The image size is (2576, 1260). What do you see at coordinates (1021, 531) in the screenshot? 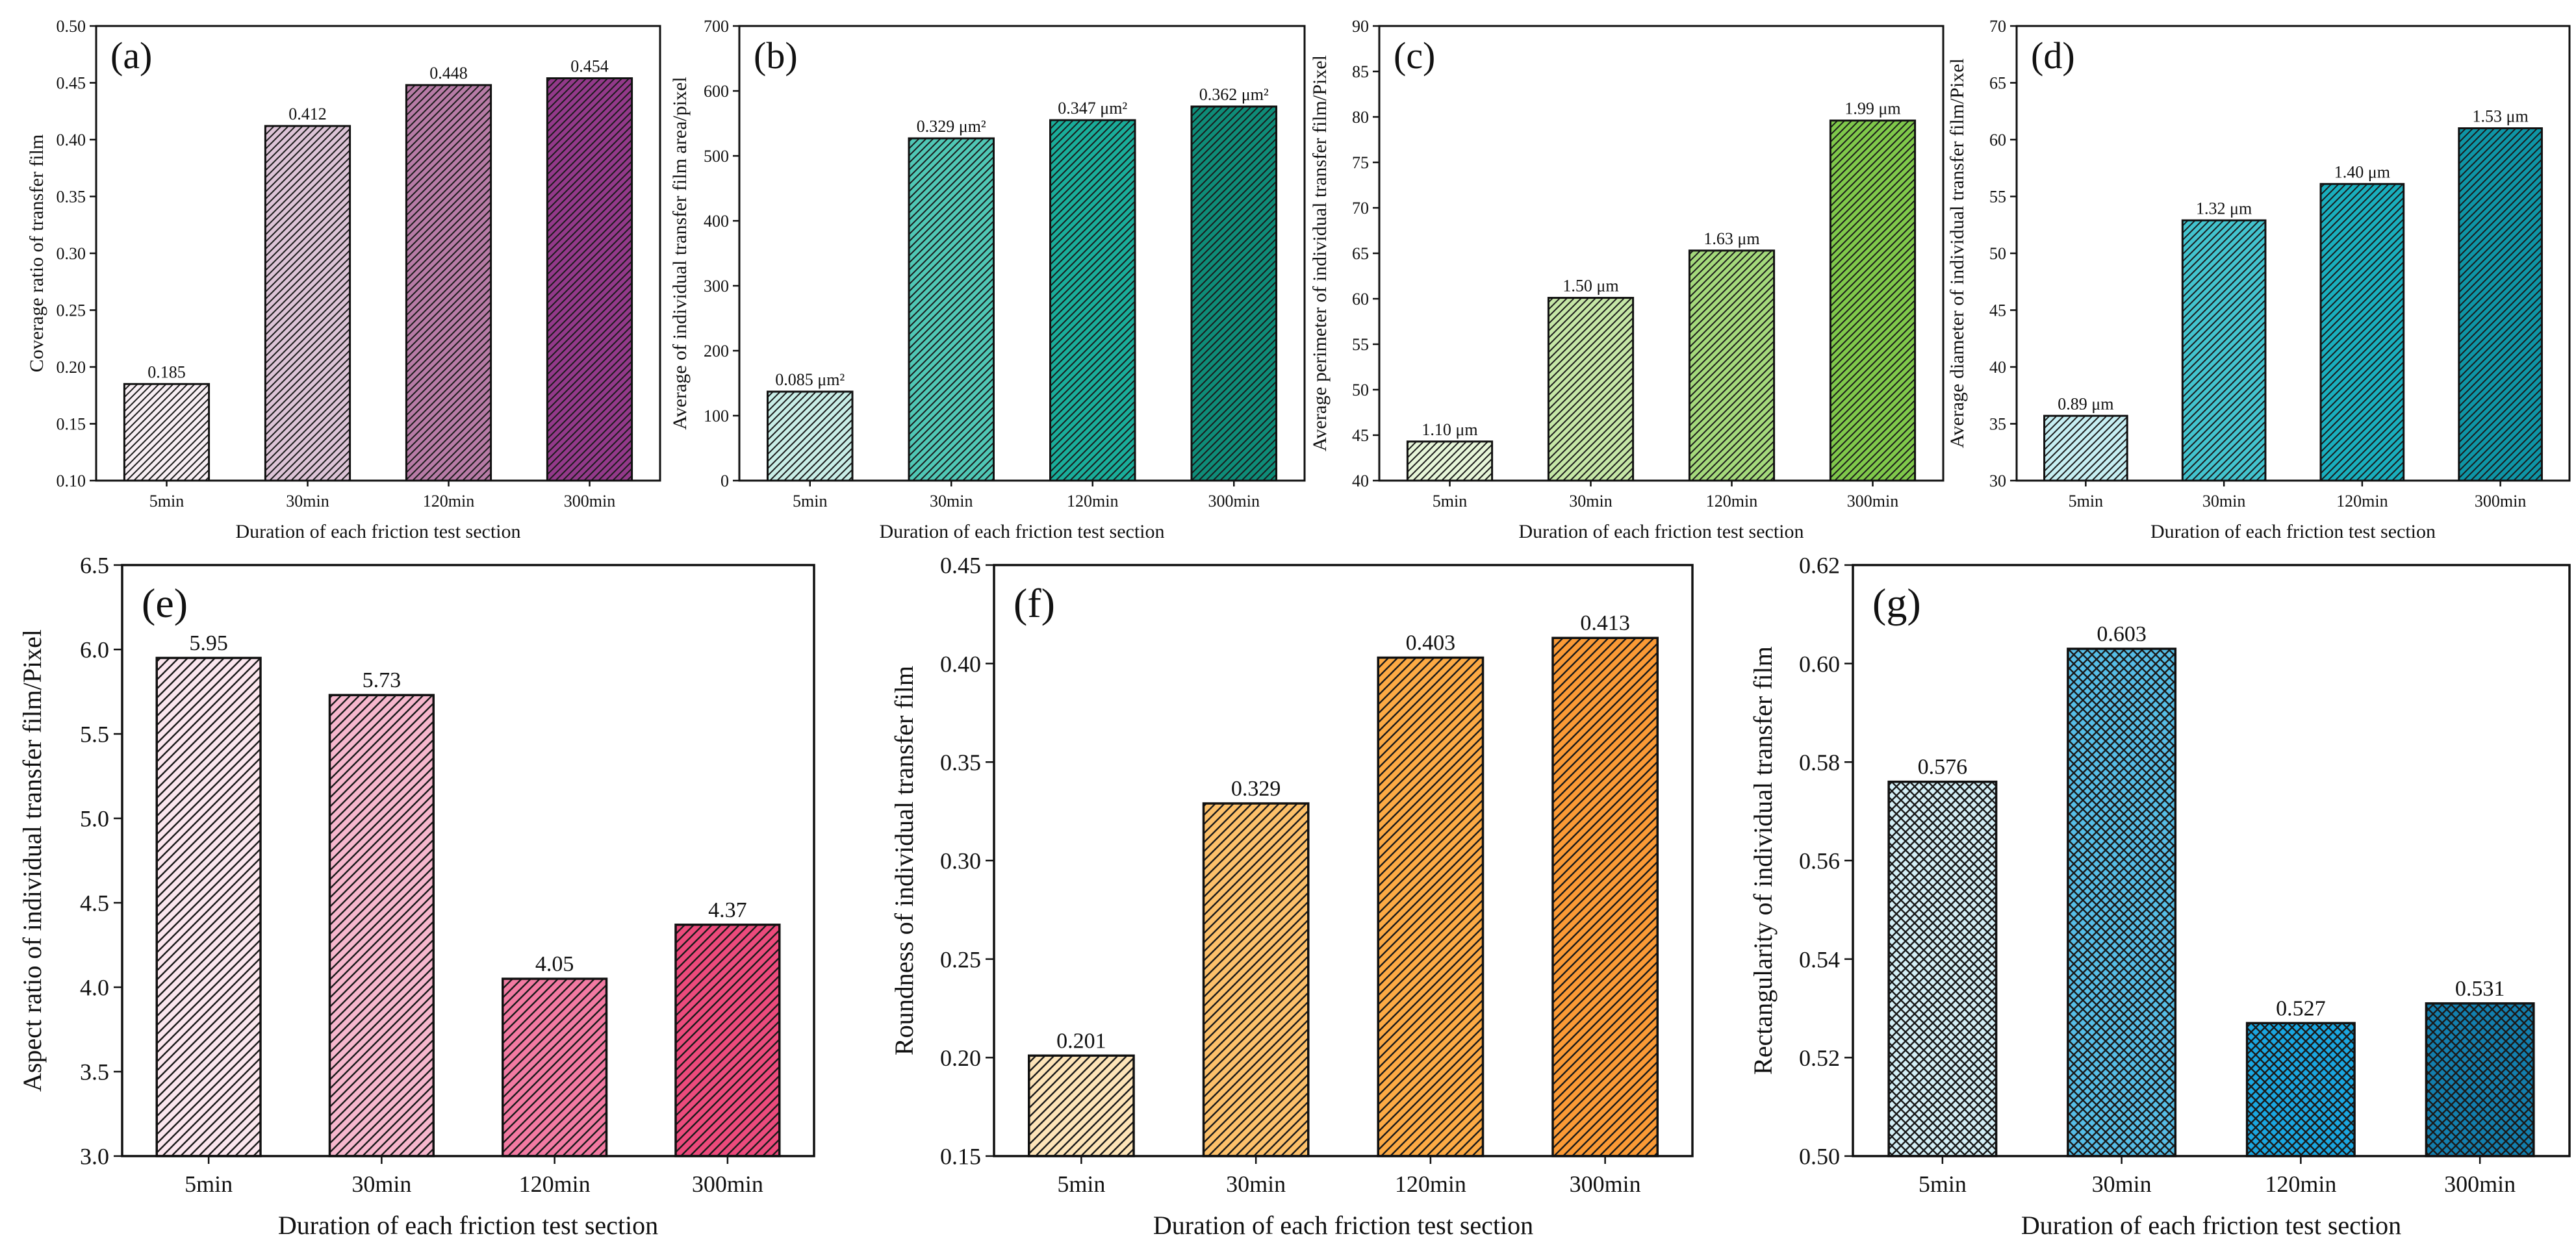
I see `x-axis-title-b: Duration of each friction test section` at bounding box center [1021, 531].